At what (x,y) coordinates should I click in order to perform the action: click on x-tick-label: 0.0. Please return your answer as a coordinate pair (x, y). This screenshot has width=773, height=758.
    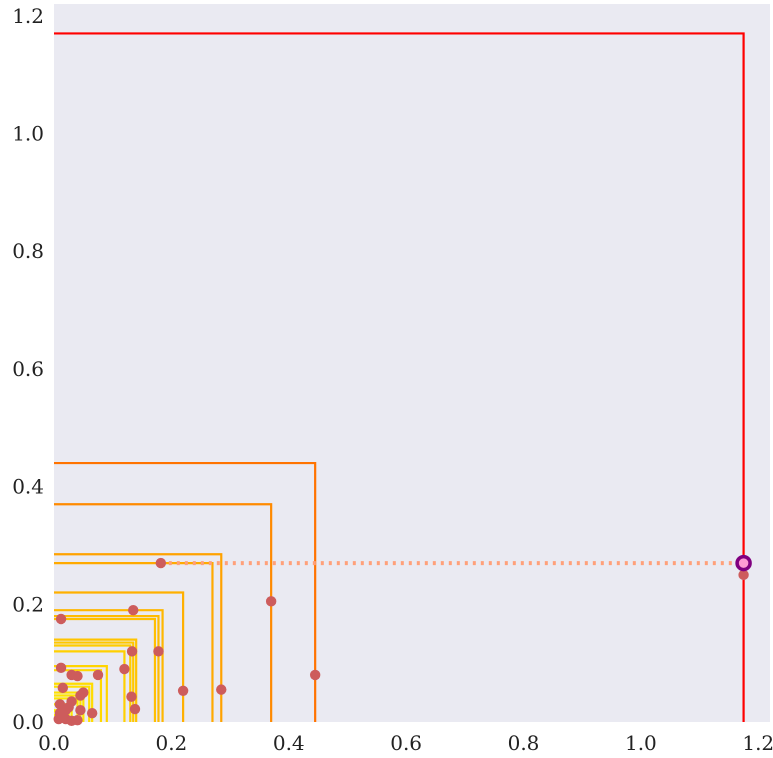
    Looking at the image, I should click on (54, 743).